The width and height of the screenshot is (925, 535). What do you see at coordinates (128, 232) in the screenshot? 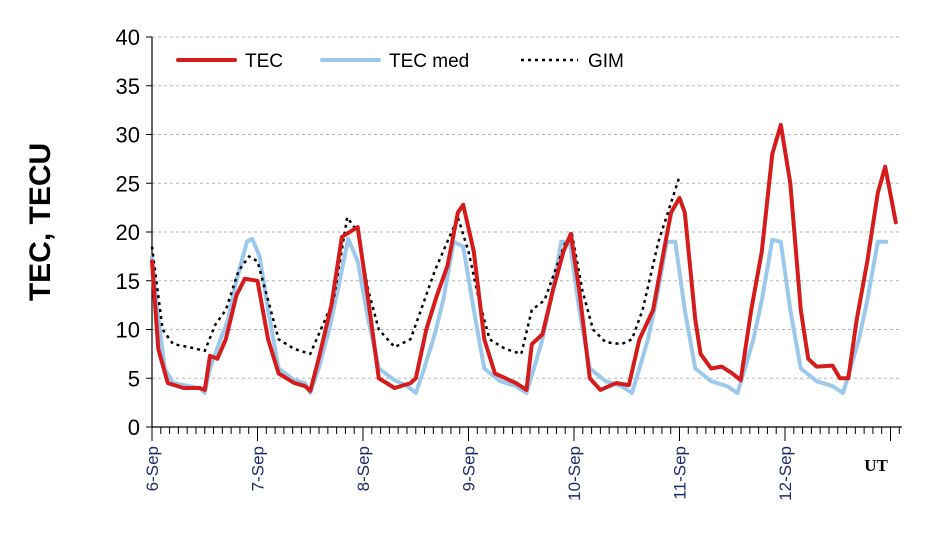
I see `y-tick-label: 20` at bounding box center [128, 232].